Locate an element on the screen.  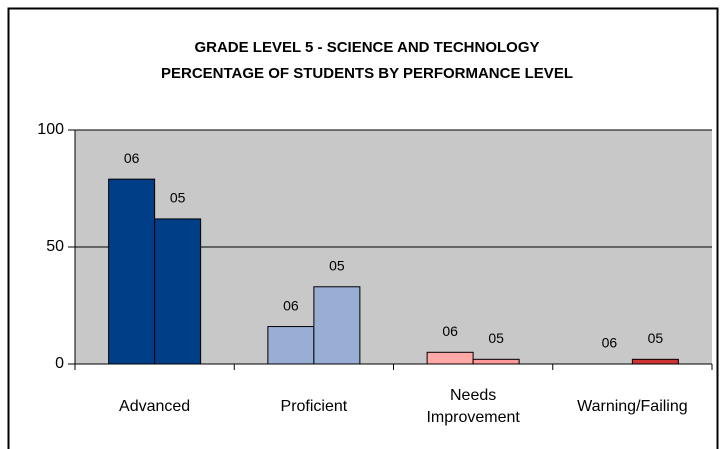
x-tick-label: Proficient is located at coordinates (314, 406).